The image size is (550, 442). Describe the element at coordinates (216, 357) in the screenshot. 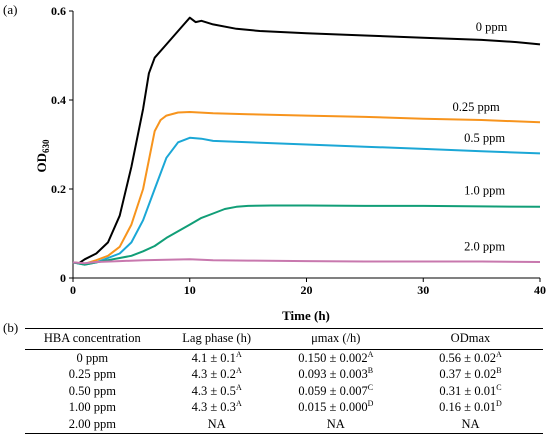

I see `table-cell: 4.1 ± 0.1A` at that location.